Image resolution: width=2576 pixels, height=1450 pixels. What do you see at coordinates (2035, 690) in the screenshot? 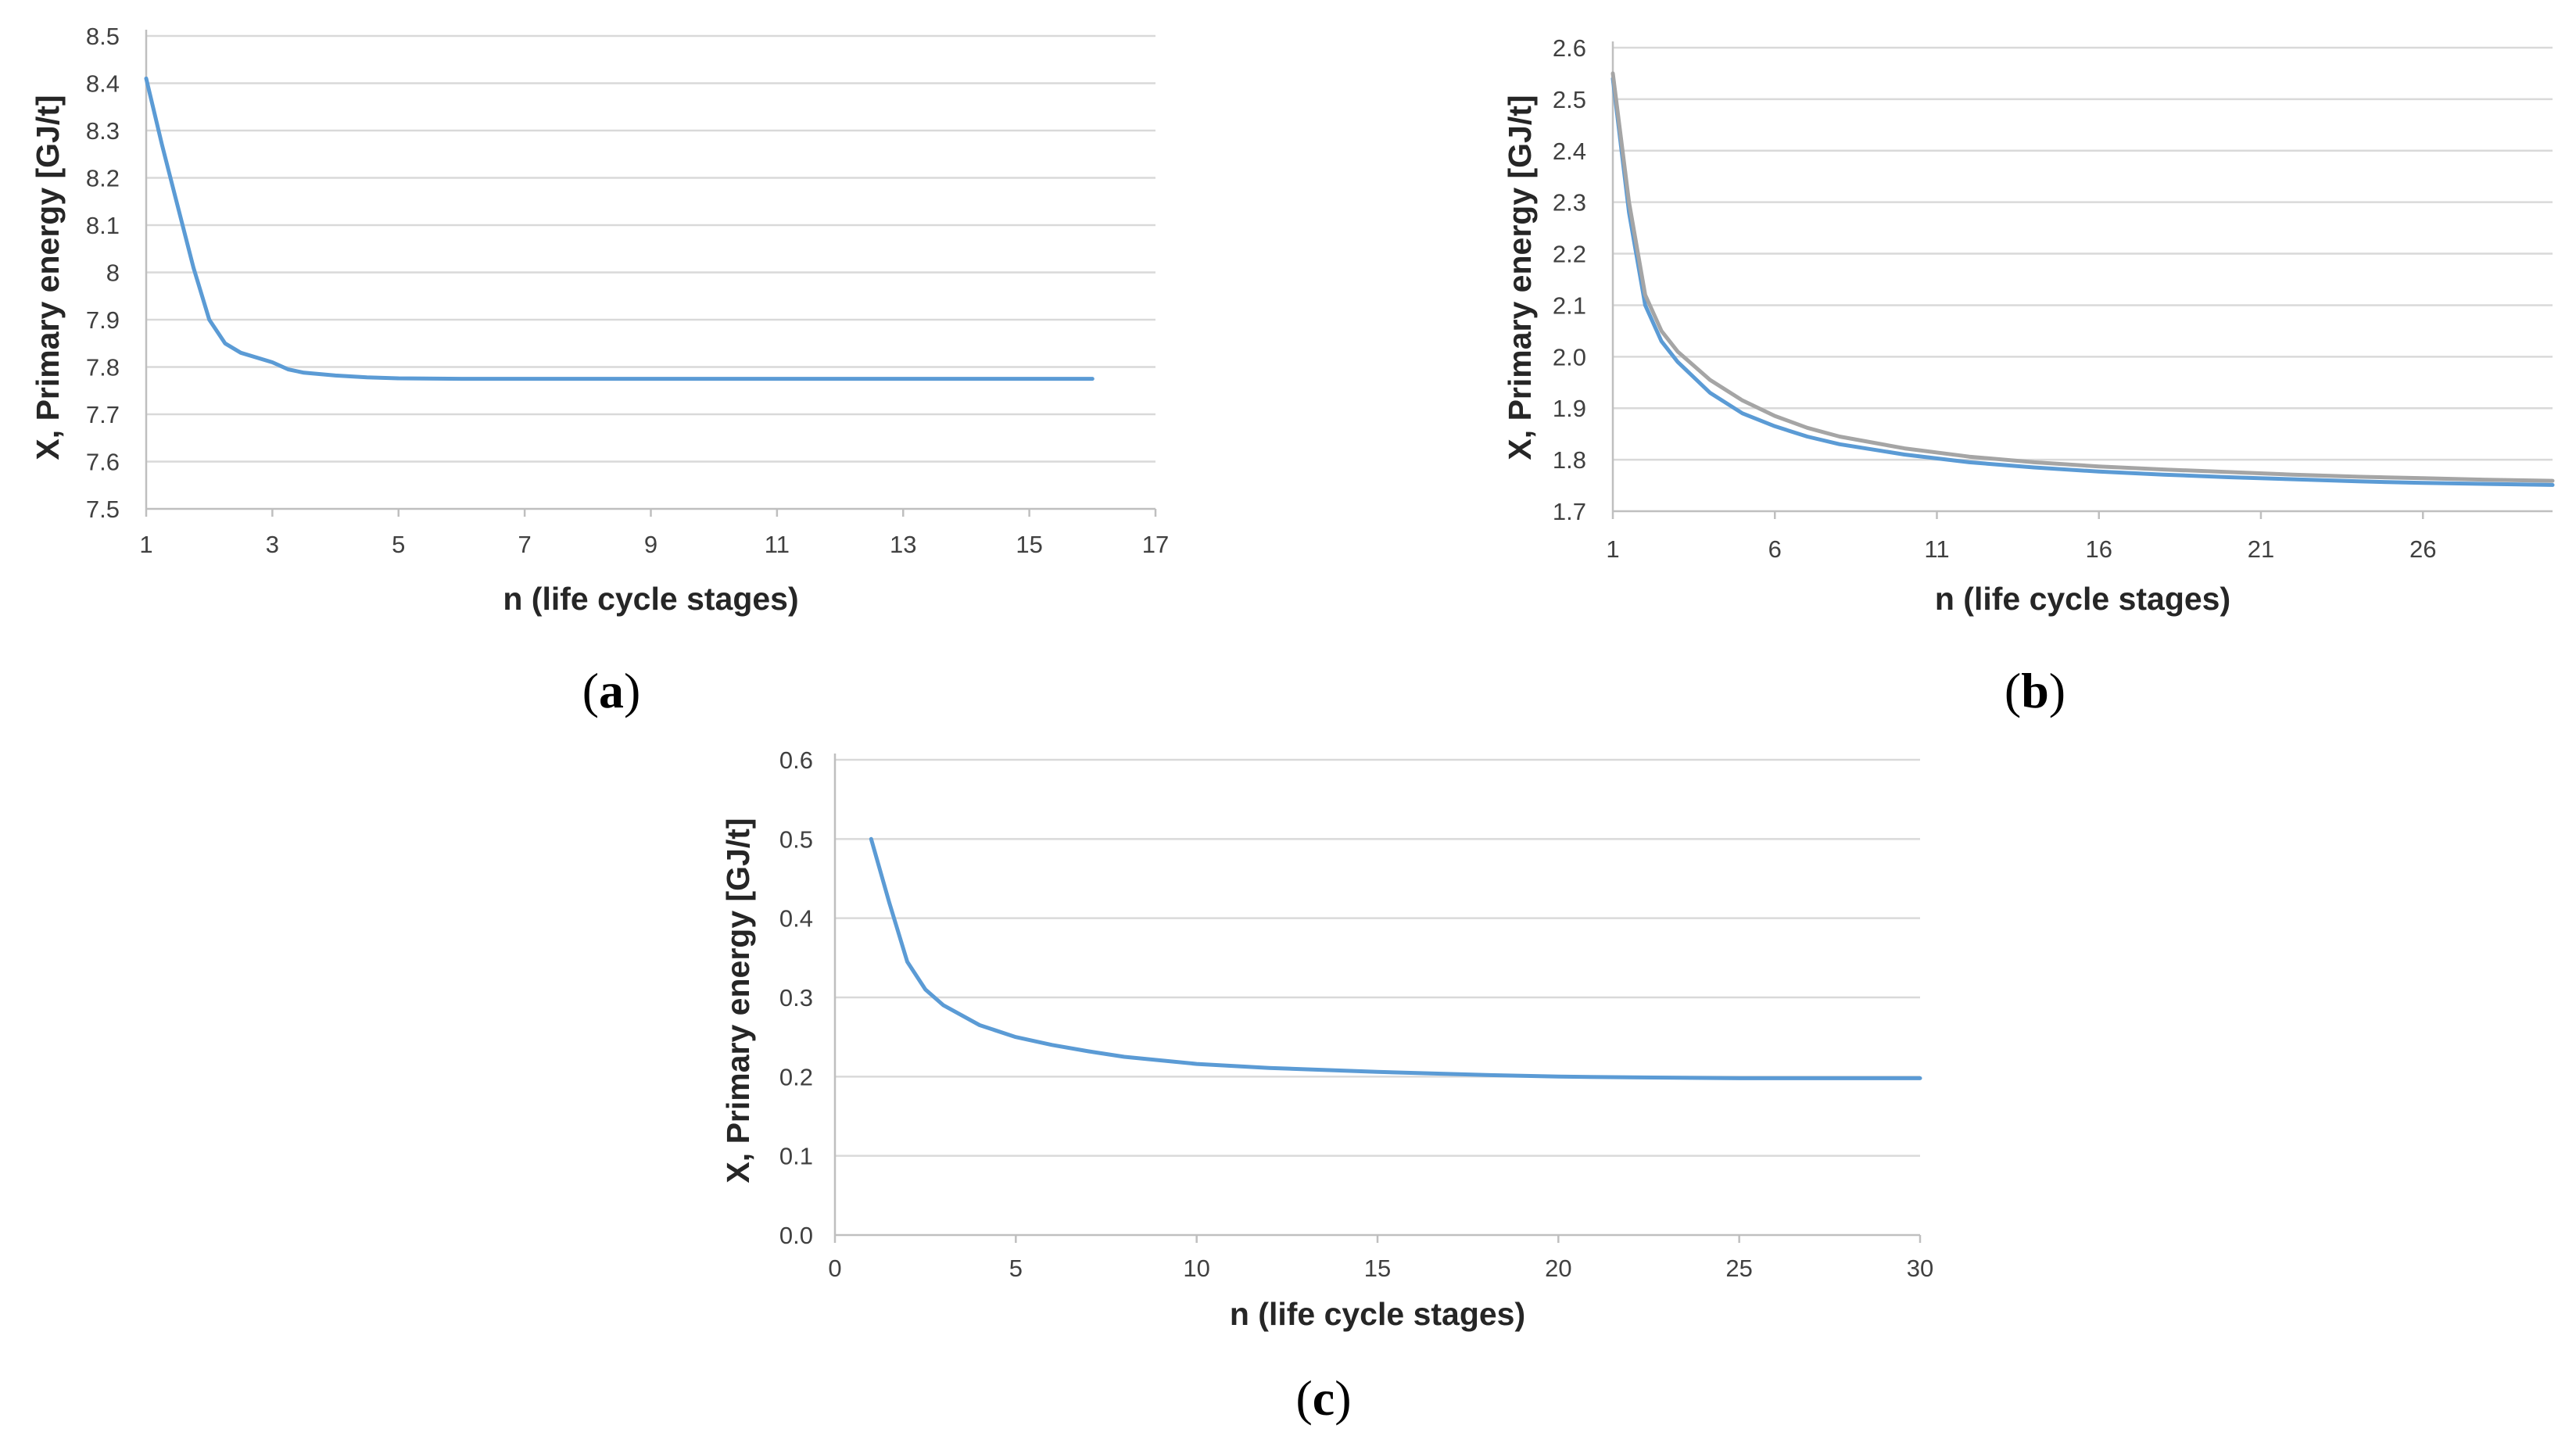
I see `panel-label: (b)` at bounding box center [2035, 690].